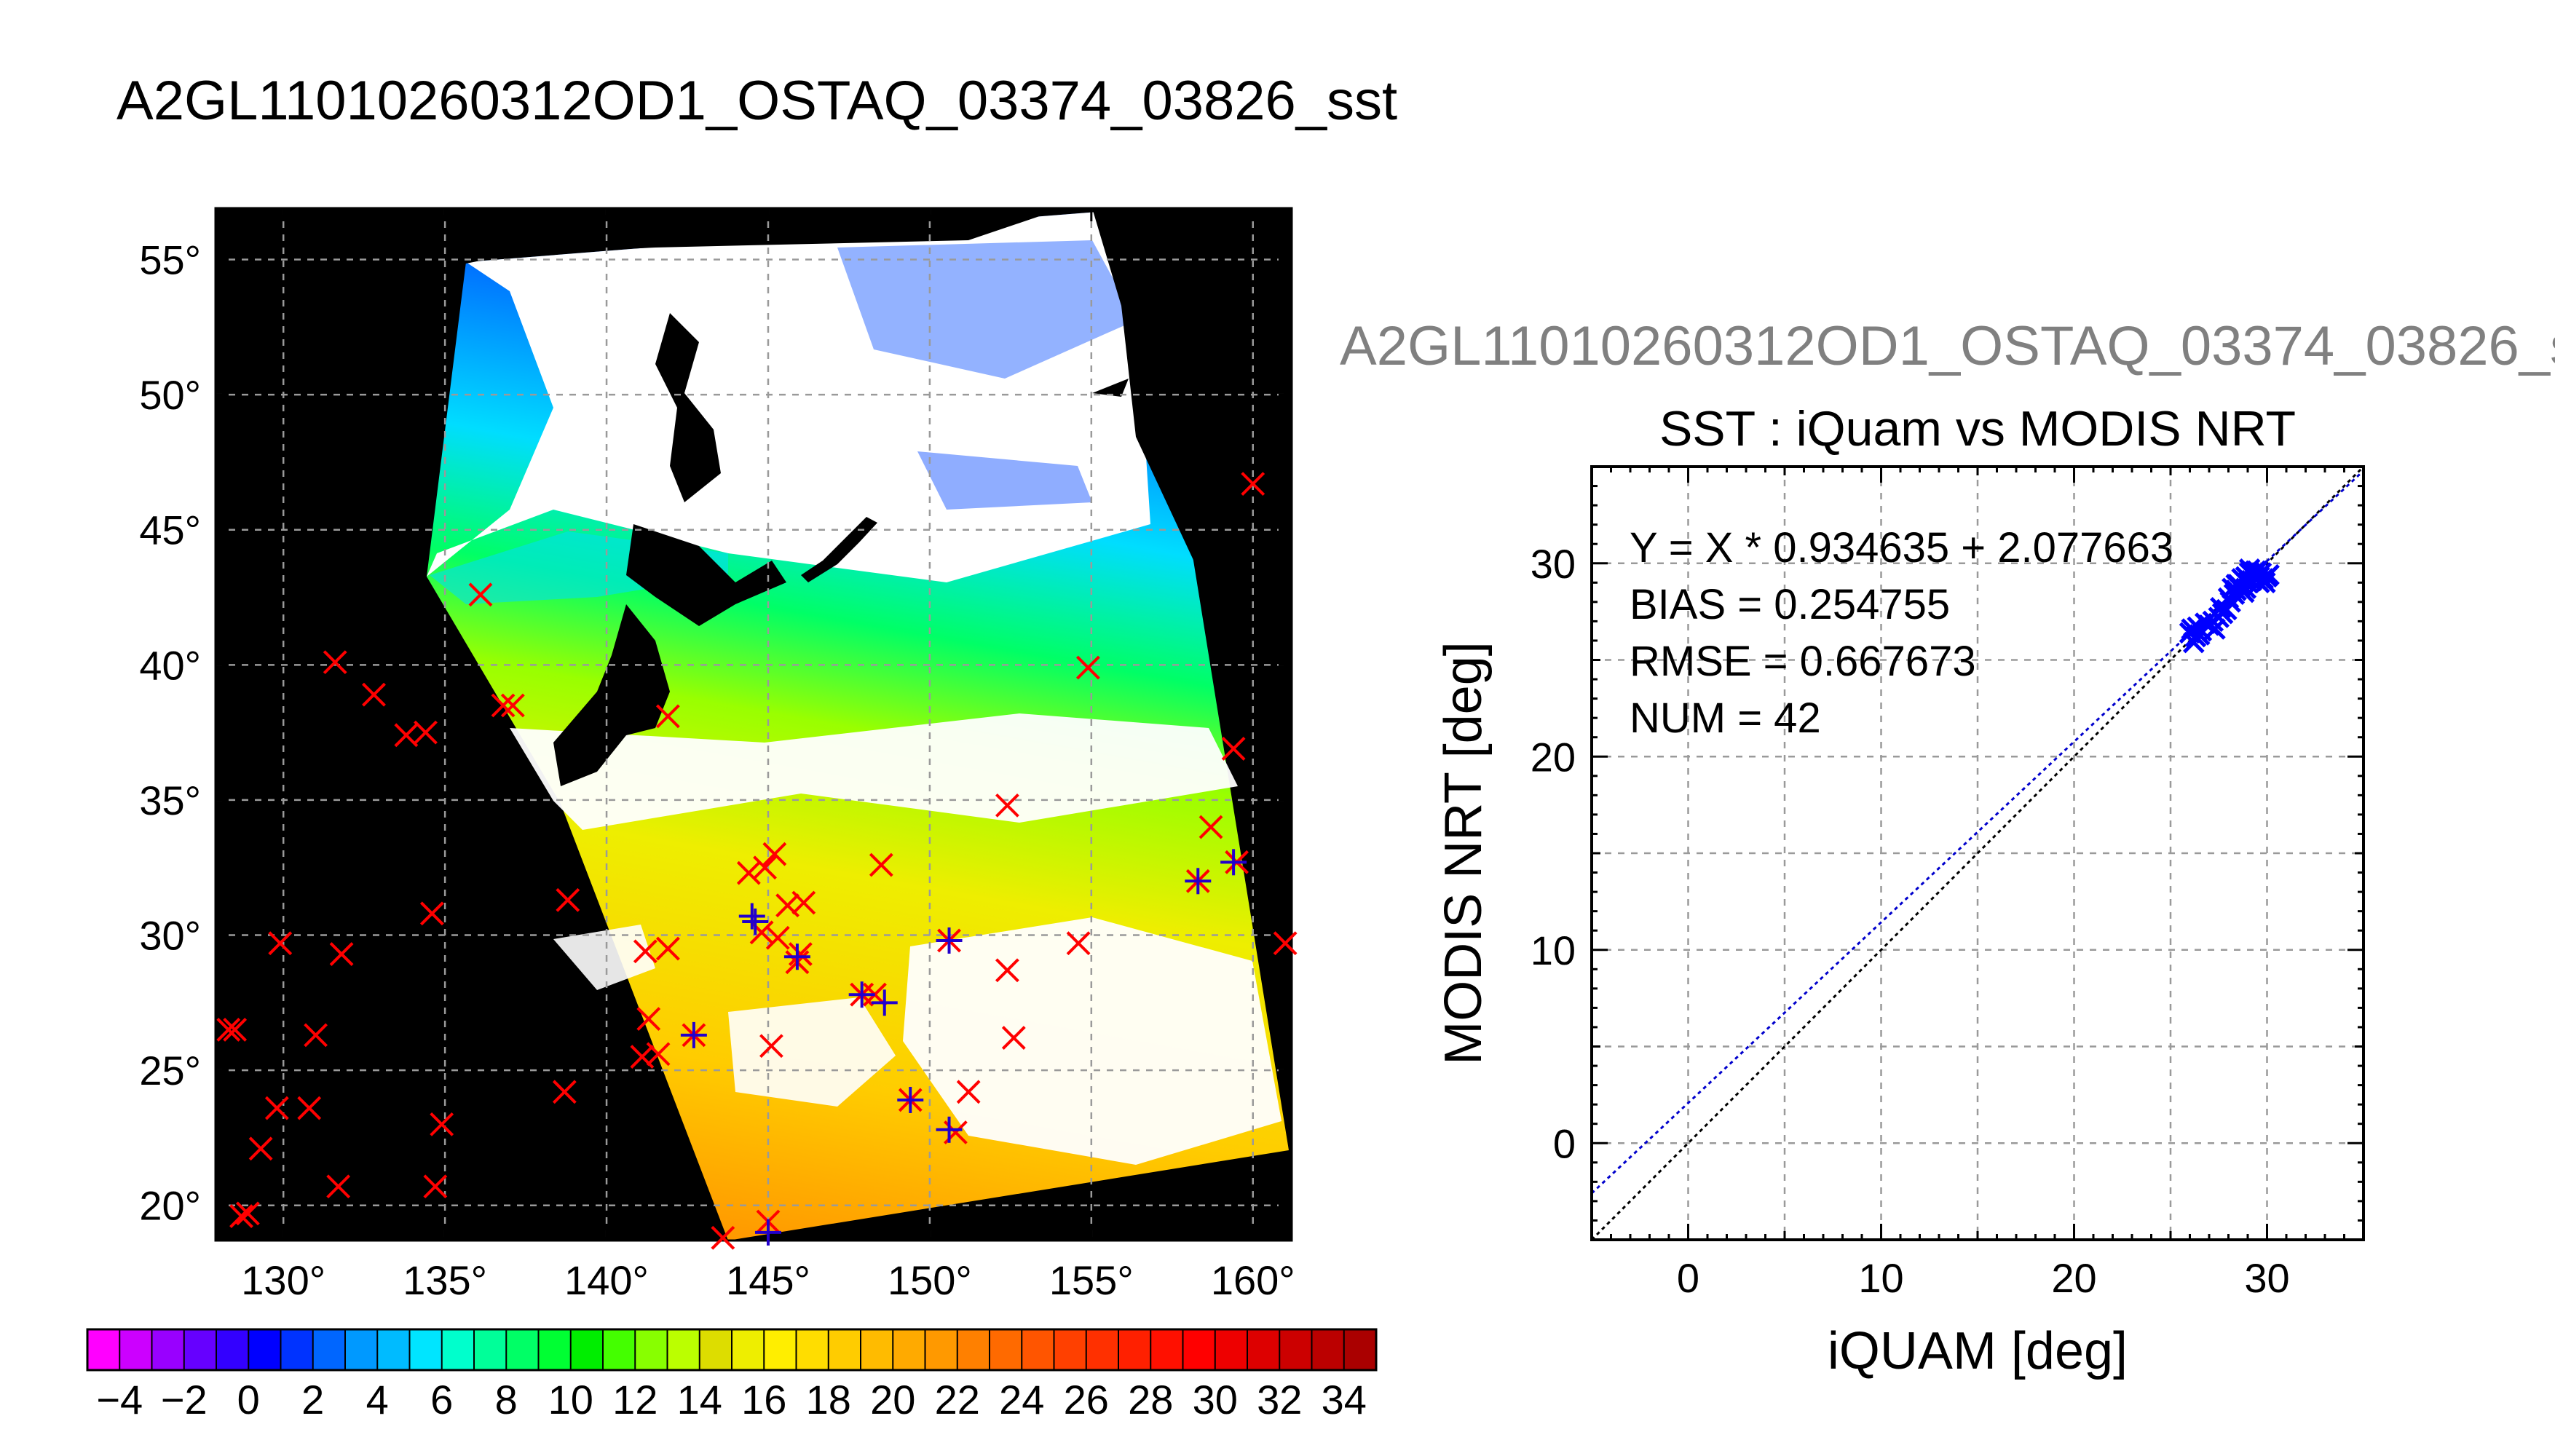 The image size is (2555, 1456). What do you see at coordinates (1463, 853) in the screenshot?
I see `scatter-y-label: MODIS NRT [deg]` at bounding box center [1463, 853].